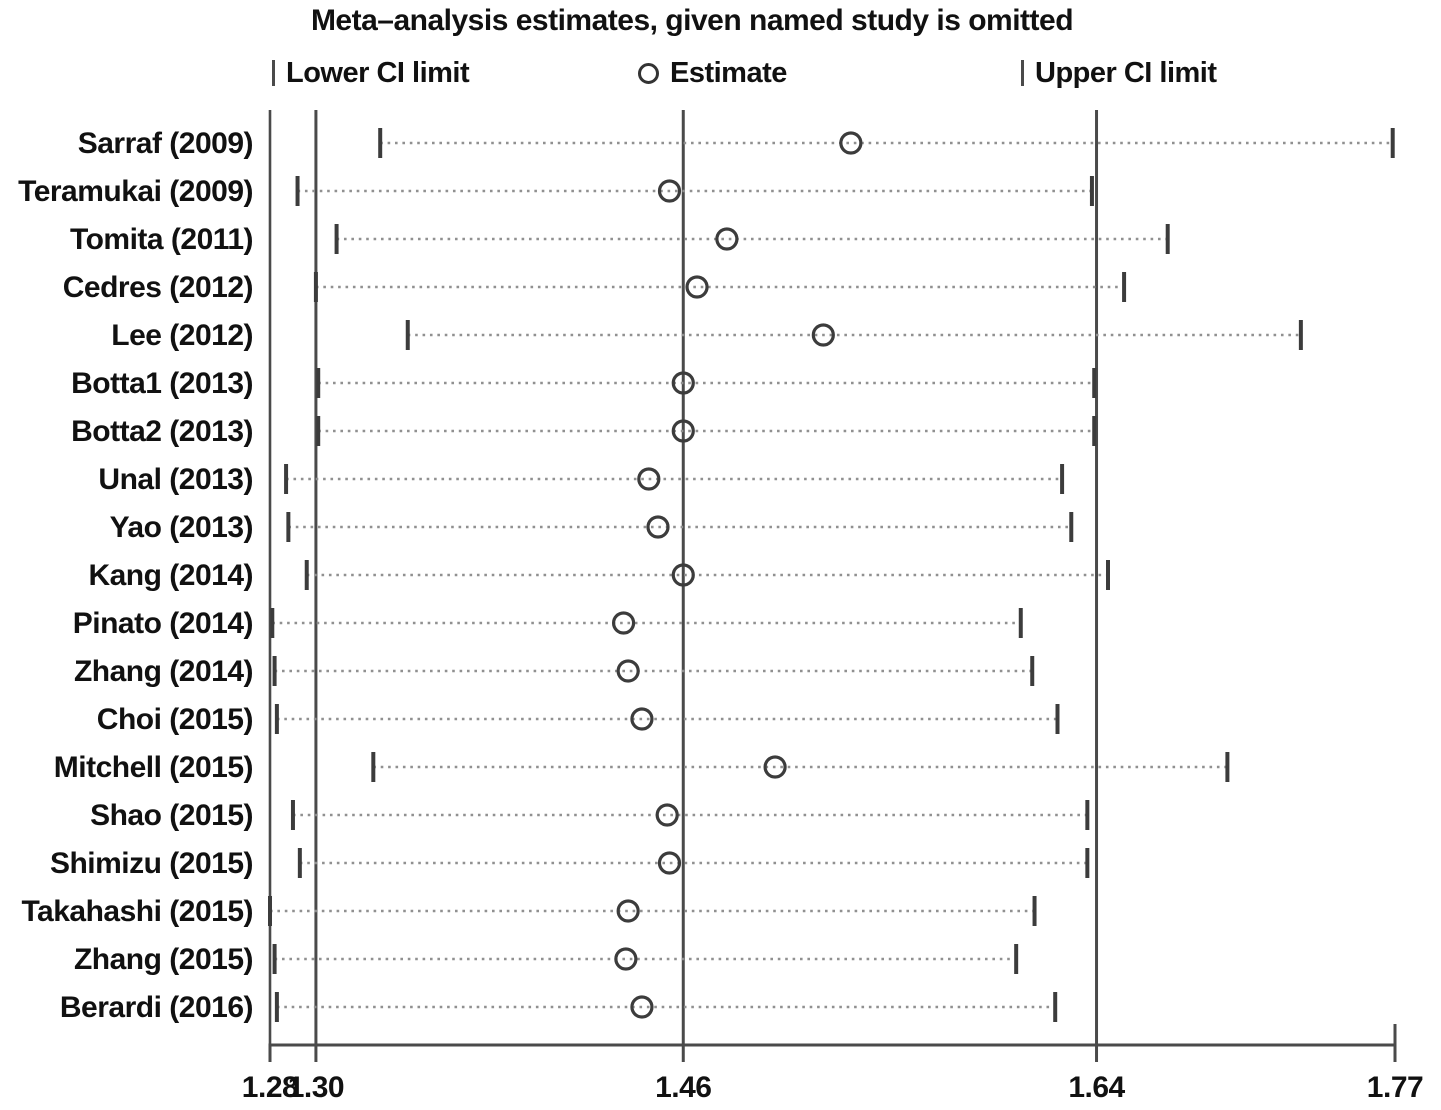 The width and height of the screenshot is (1441, 1110). I want to click on x-tick-label: 1.30, so click(316, 1087).